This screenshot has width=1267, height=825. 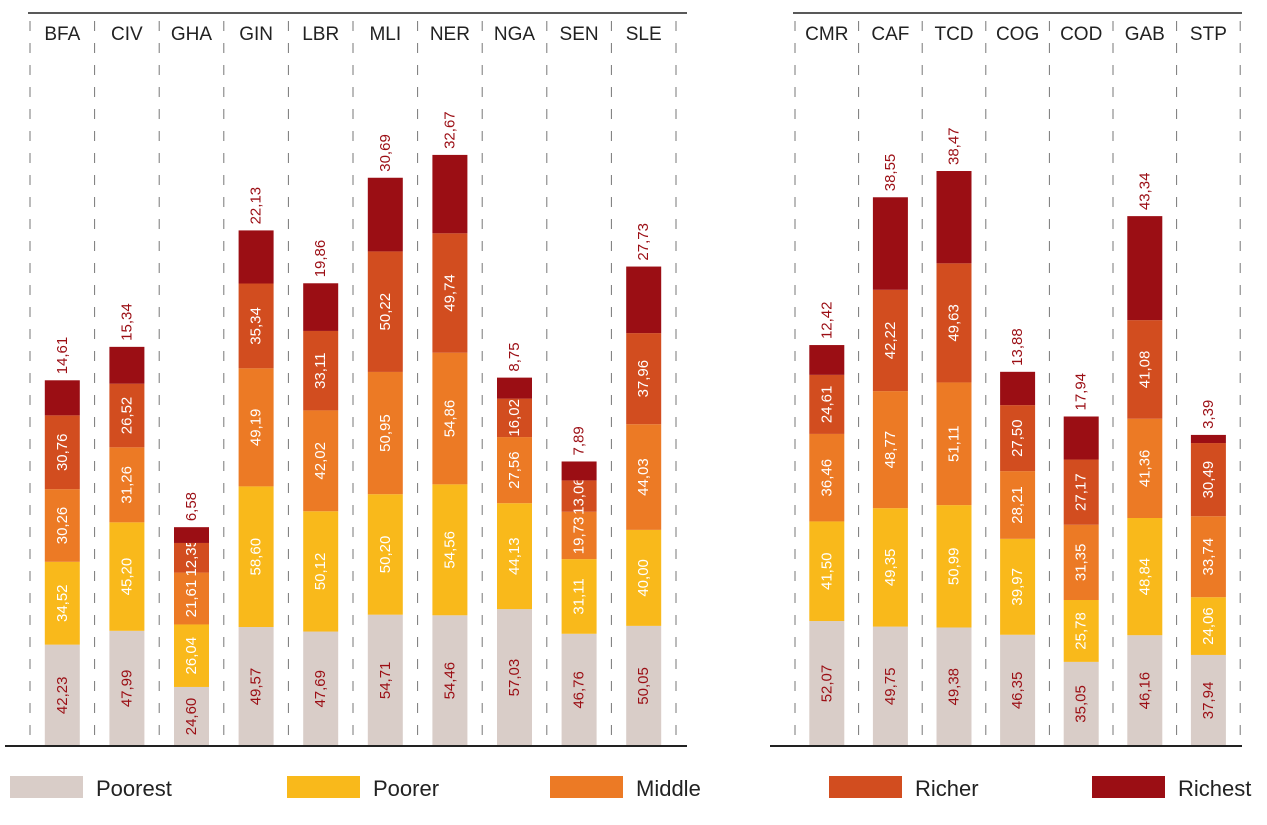 What do you see at coordinates (826, 321) in the screenshot?
I see `value-label: 12,42` at bounding box center [826, 321].